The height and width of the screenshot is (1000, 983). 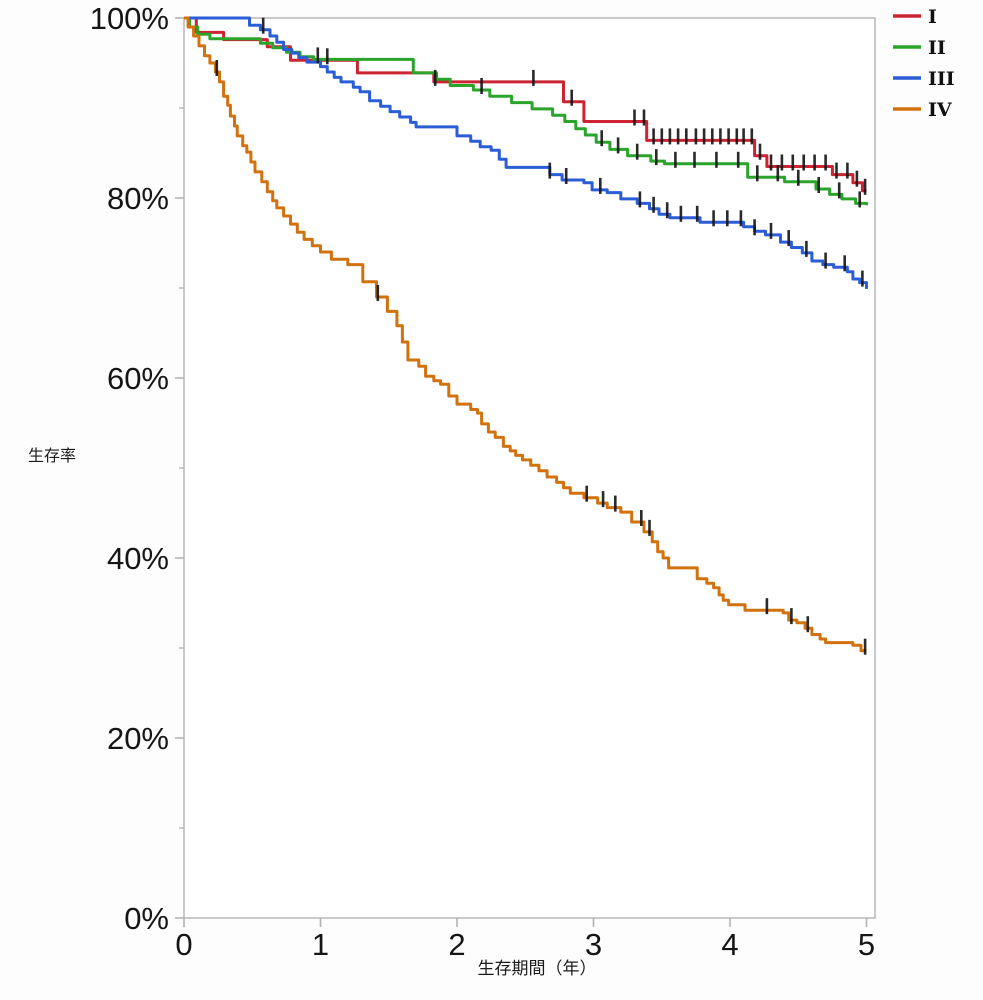 What do you see at coordinates (537, 968) in the screenshot?
I see `x-axis-title: 生存期間（年）` at bounding box center [537, 968].